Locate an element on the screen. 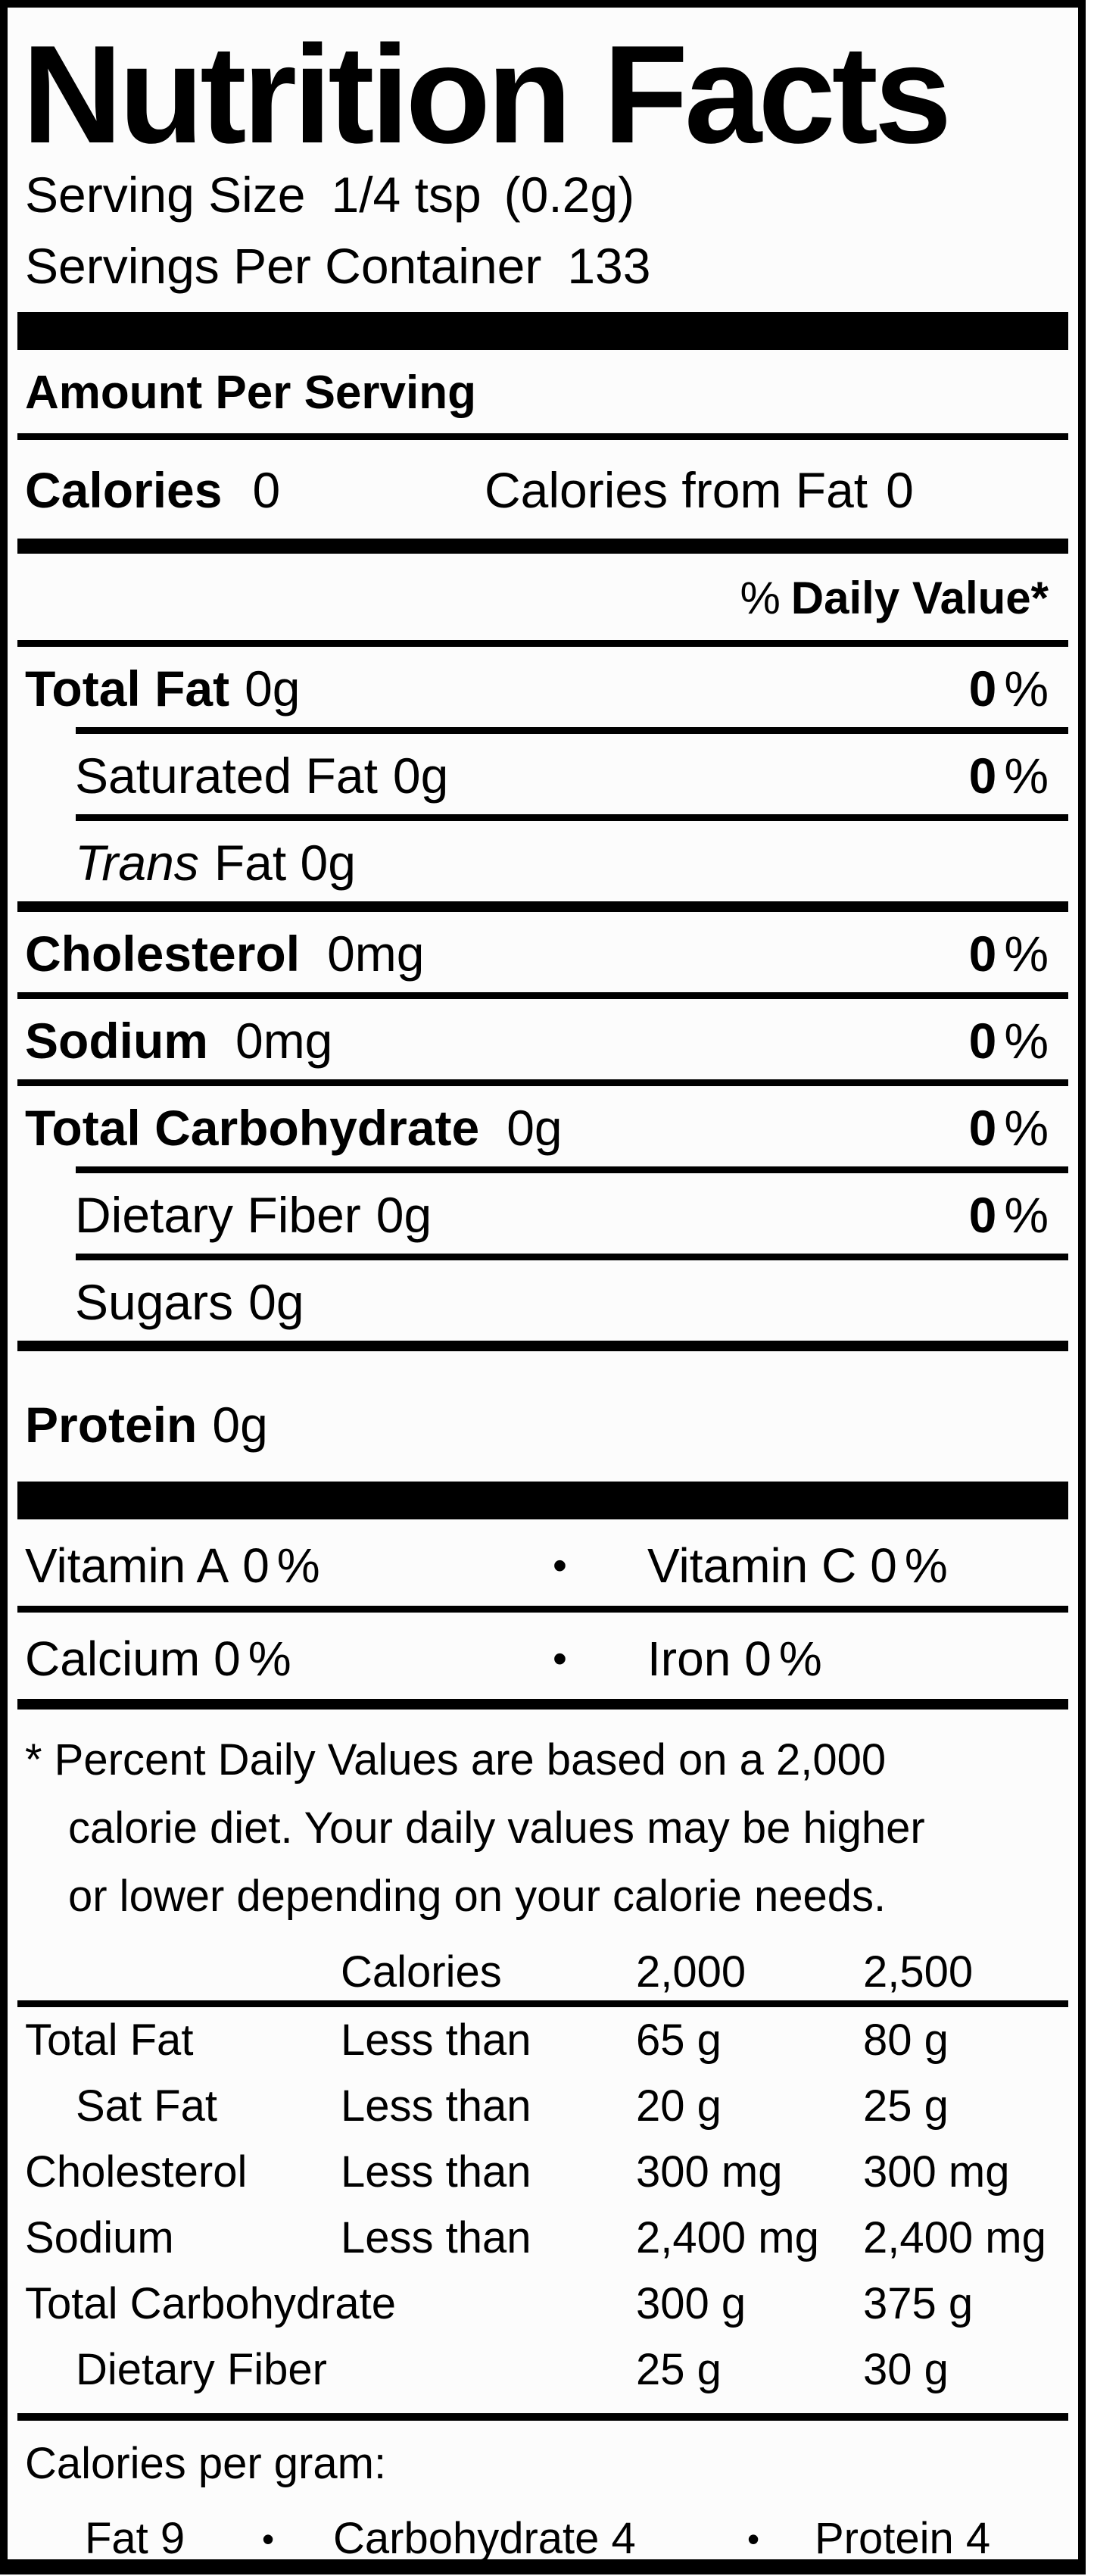  vitamin-name: Iron is located at coordinates (689, 1659).